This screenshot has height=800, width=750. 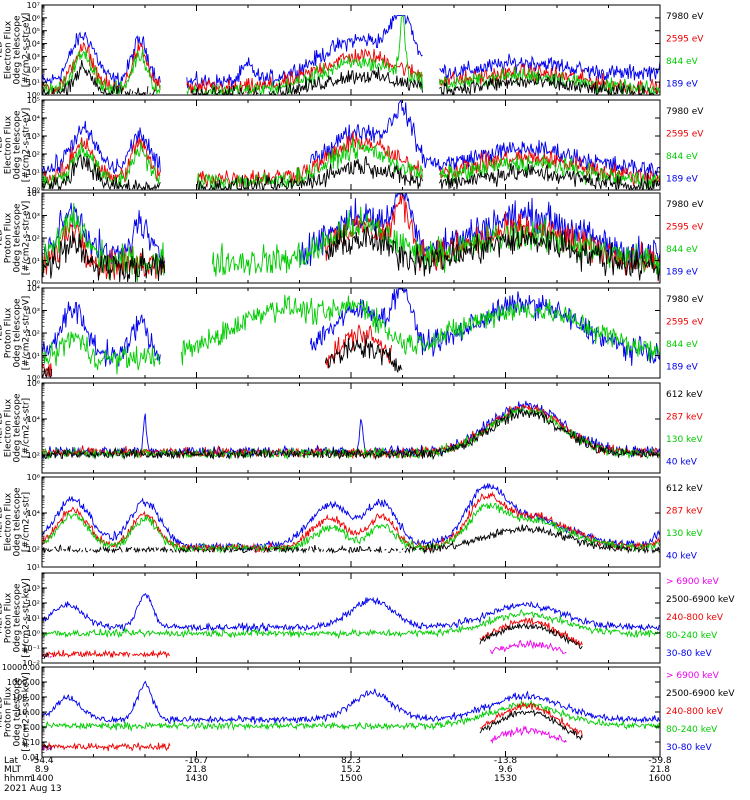 What do you see at coordinates (351, 779) in the screenshot?
I see `x-tick-label: 1500` at bounding box center [351, 779].